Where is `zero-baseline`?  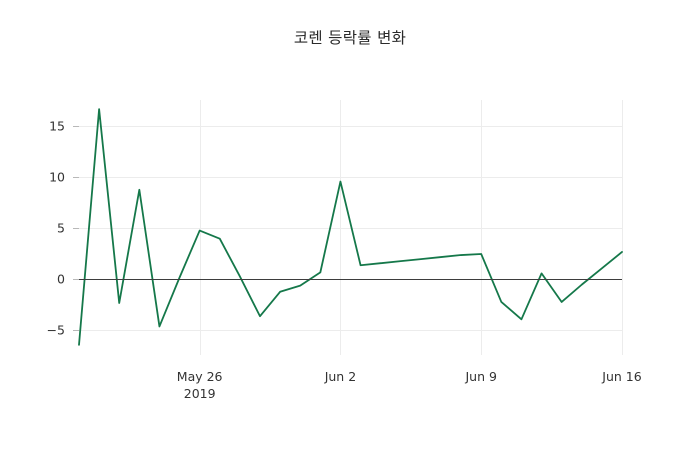 zero-baseline is located at coordinates (350, 279).